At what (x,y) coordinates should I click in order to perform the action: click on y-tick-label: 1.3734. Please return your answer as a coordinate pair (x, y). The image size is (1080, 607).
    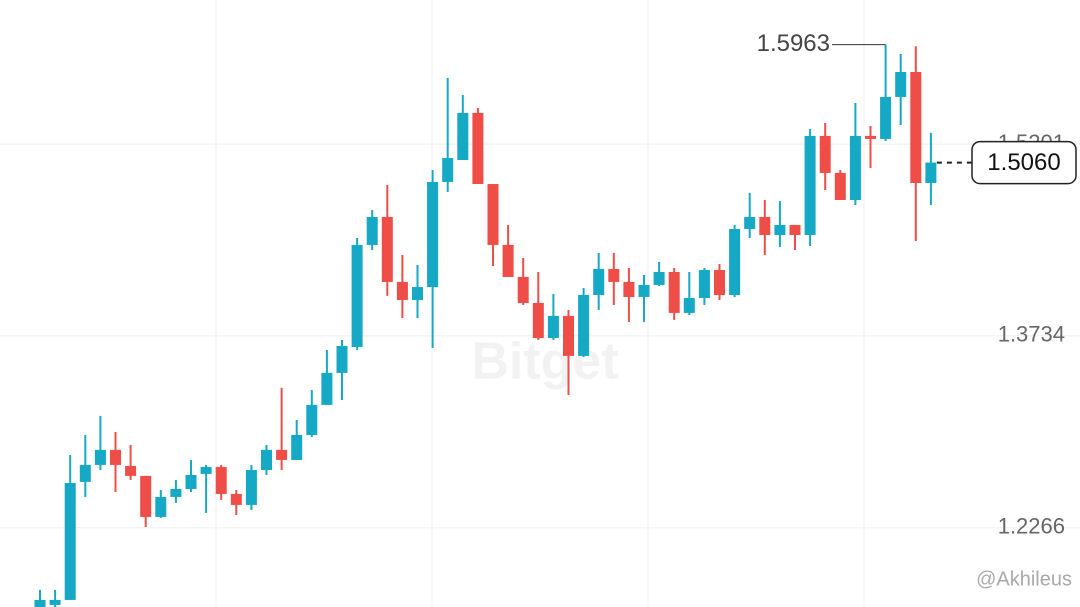
    Looking at the image, I should click on (1031, 334).